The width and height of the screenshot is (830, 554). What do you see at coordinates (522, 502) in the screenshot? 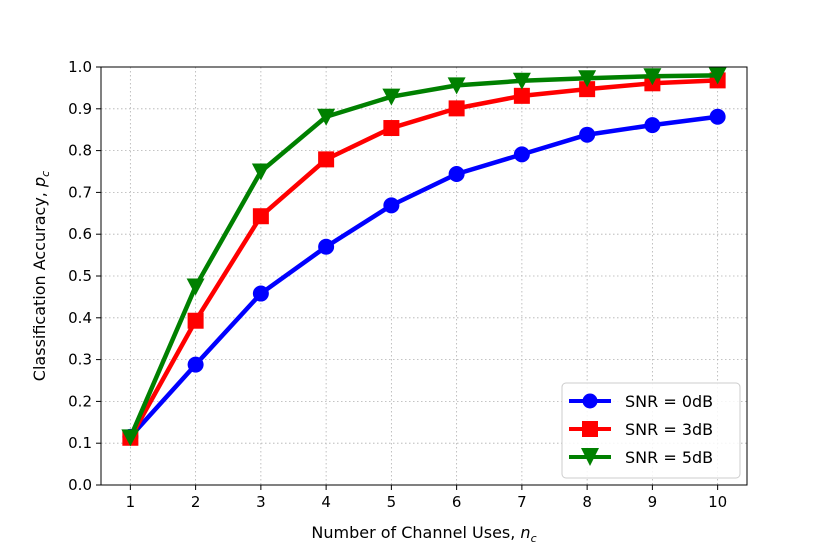
I see `x-tick-label: 7` at bounding box center [522, 502].